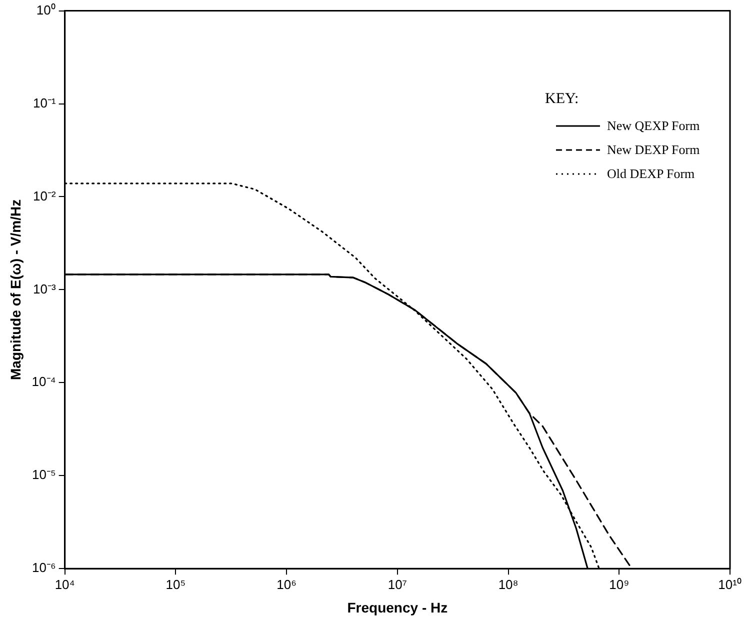  What do you see at coordinates (45, 196) in the screenshot?
I see `y-tick-label: 10⁻²` at bounding box center [45, 196].